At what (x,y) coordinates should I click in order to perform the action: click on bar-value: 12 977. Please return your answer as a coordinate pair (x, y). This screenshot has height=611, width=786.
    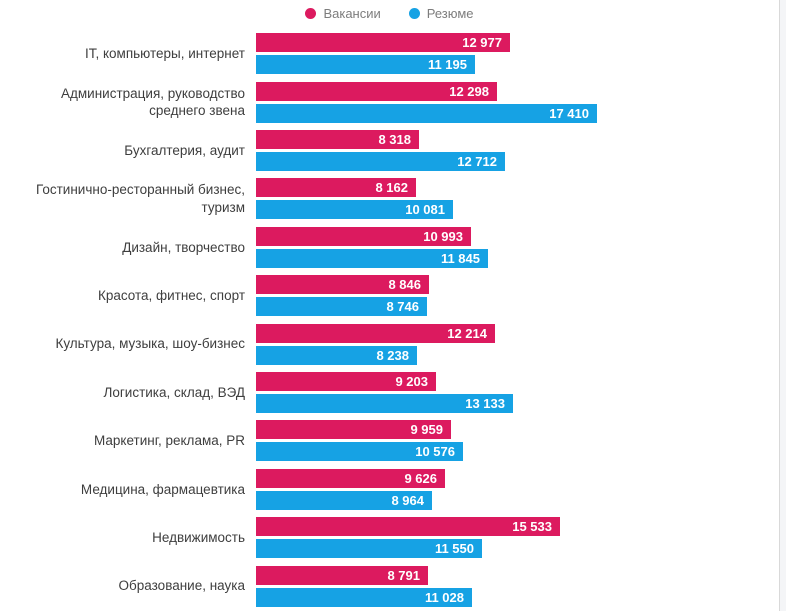
    Looking at the image, I should click on (482, 43).